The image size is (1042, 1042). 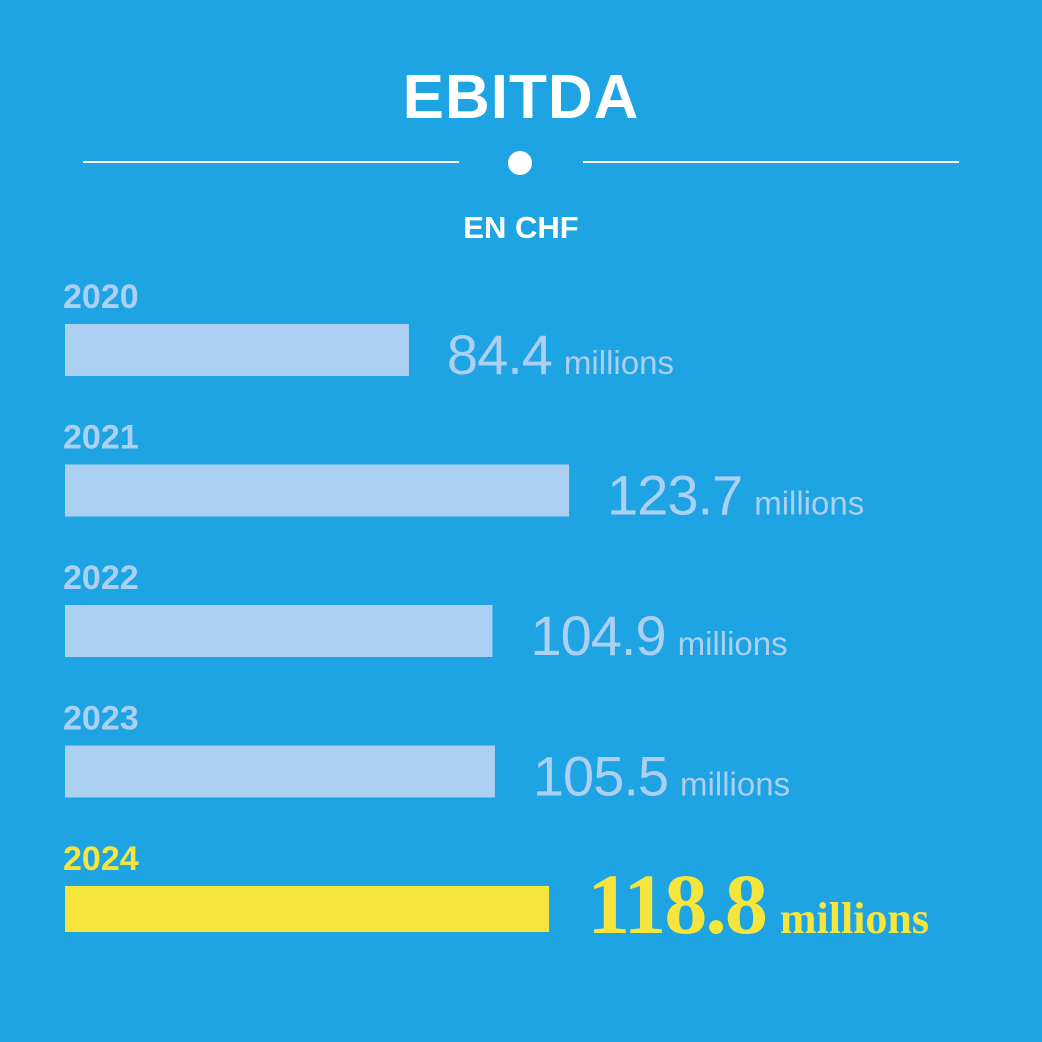 What do you see at coordinates (101, 297) in the screenshot?
I see `year-label-2020: 2020` at bounding box center [101, 297].